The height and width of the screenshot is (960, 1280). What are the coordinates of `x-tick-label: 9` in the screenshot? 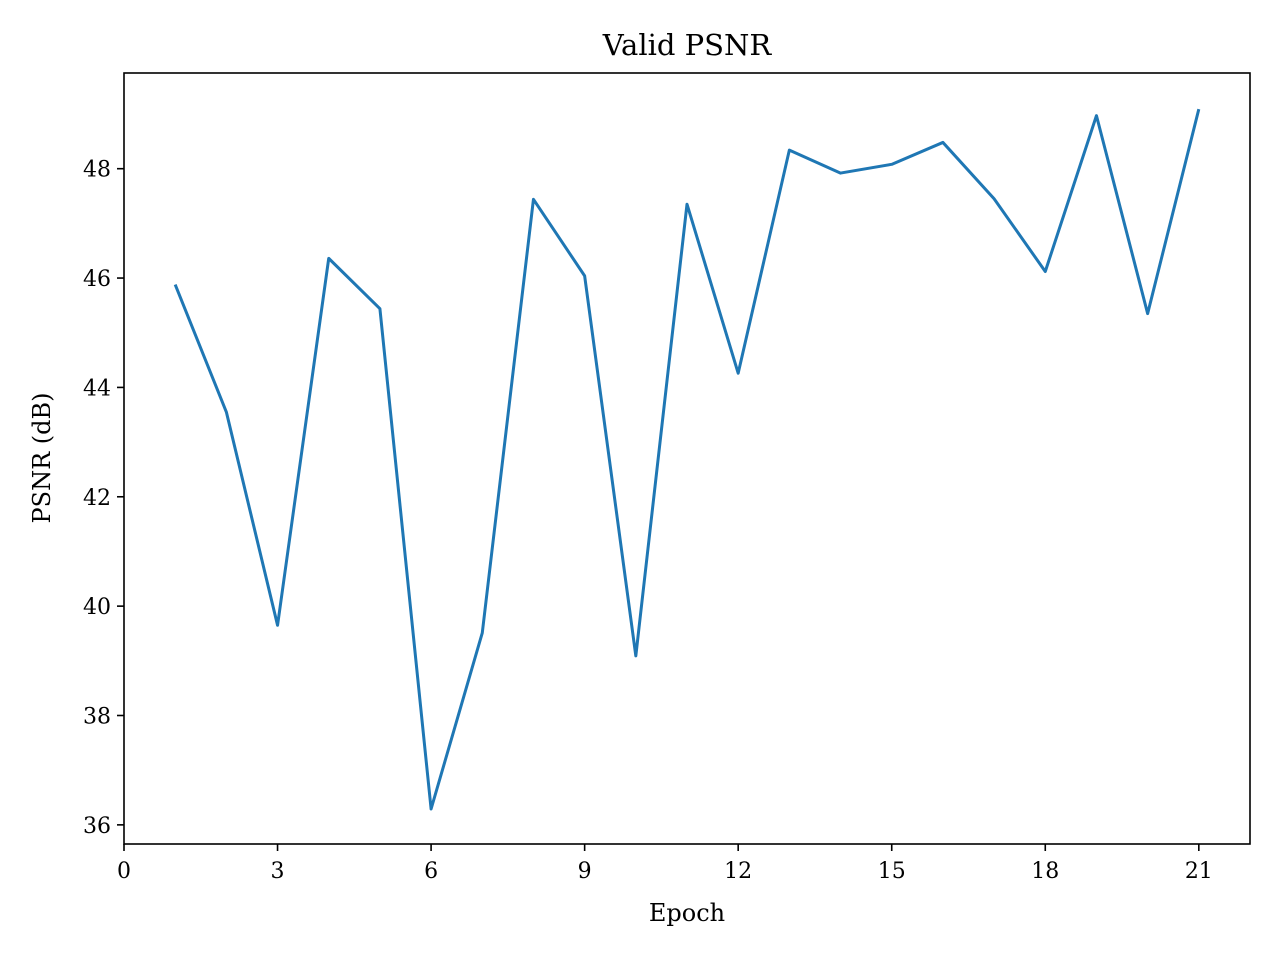 It's located at (585, 871).